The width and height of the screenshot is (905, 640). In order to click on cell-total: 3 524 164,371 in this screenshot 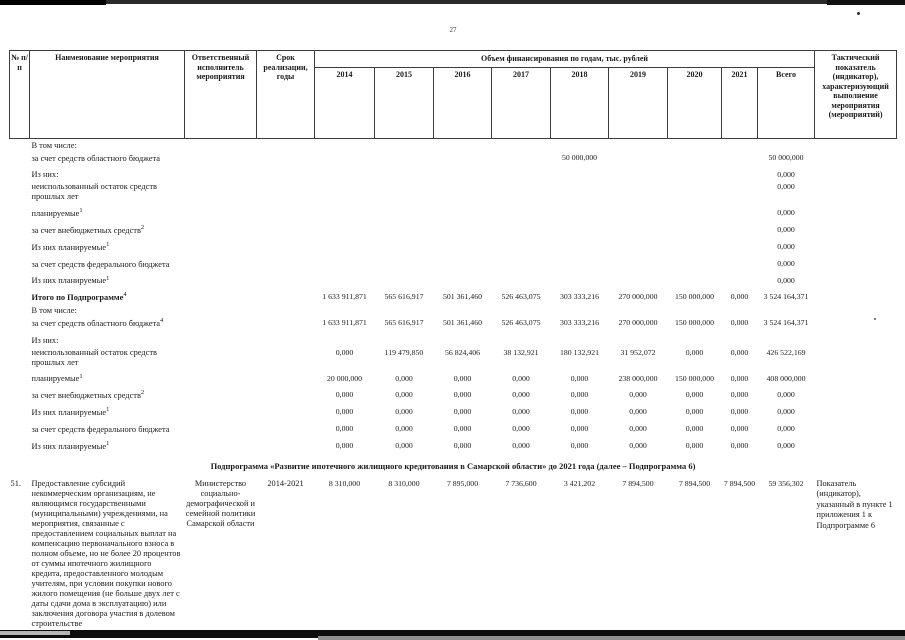, I will do `click(786, 322)`.